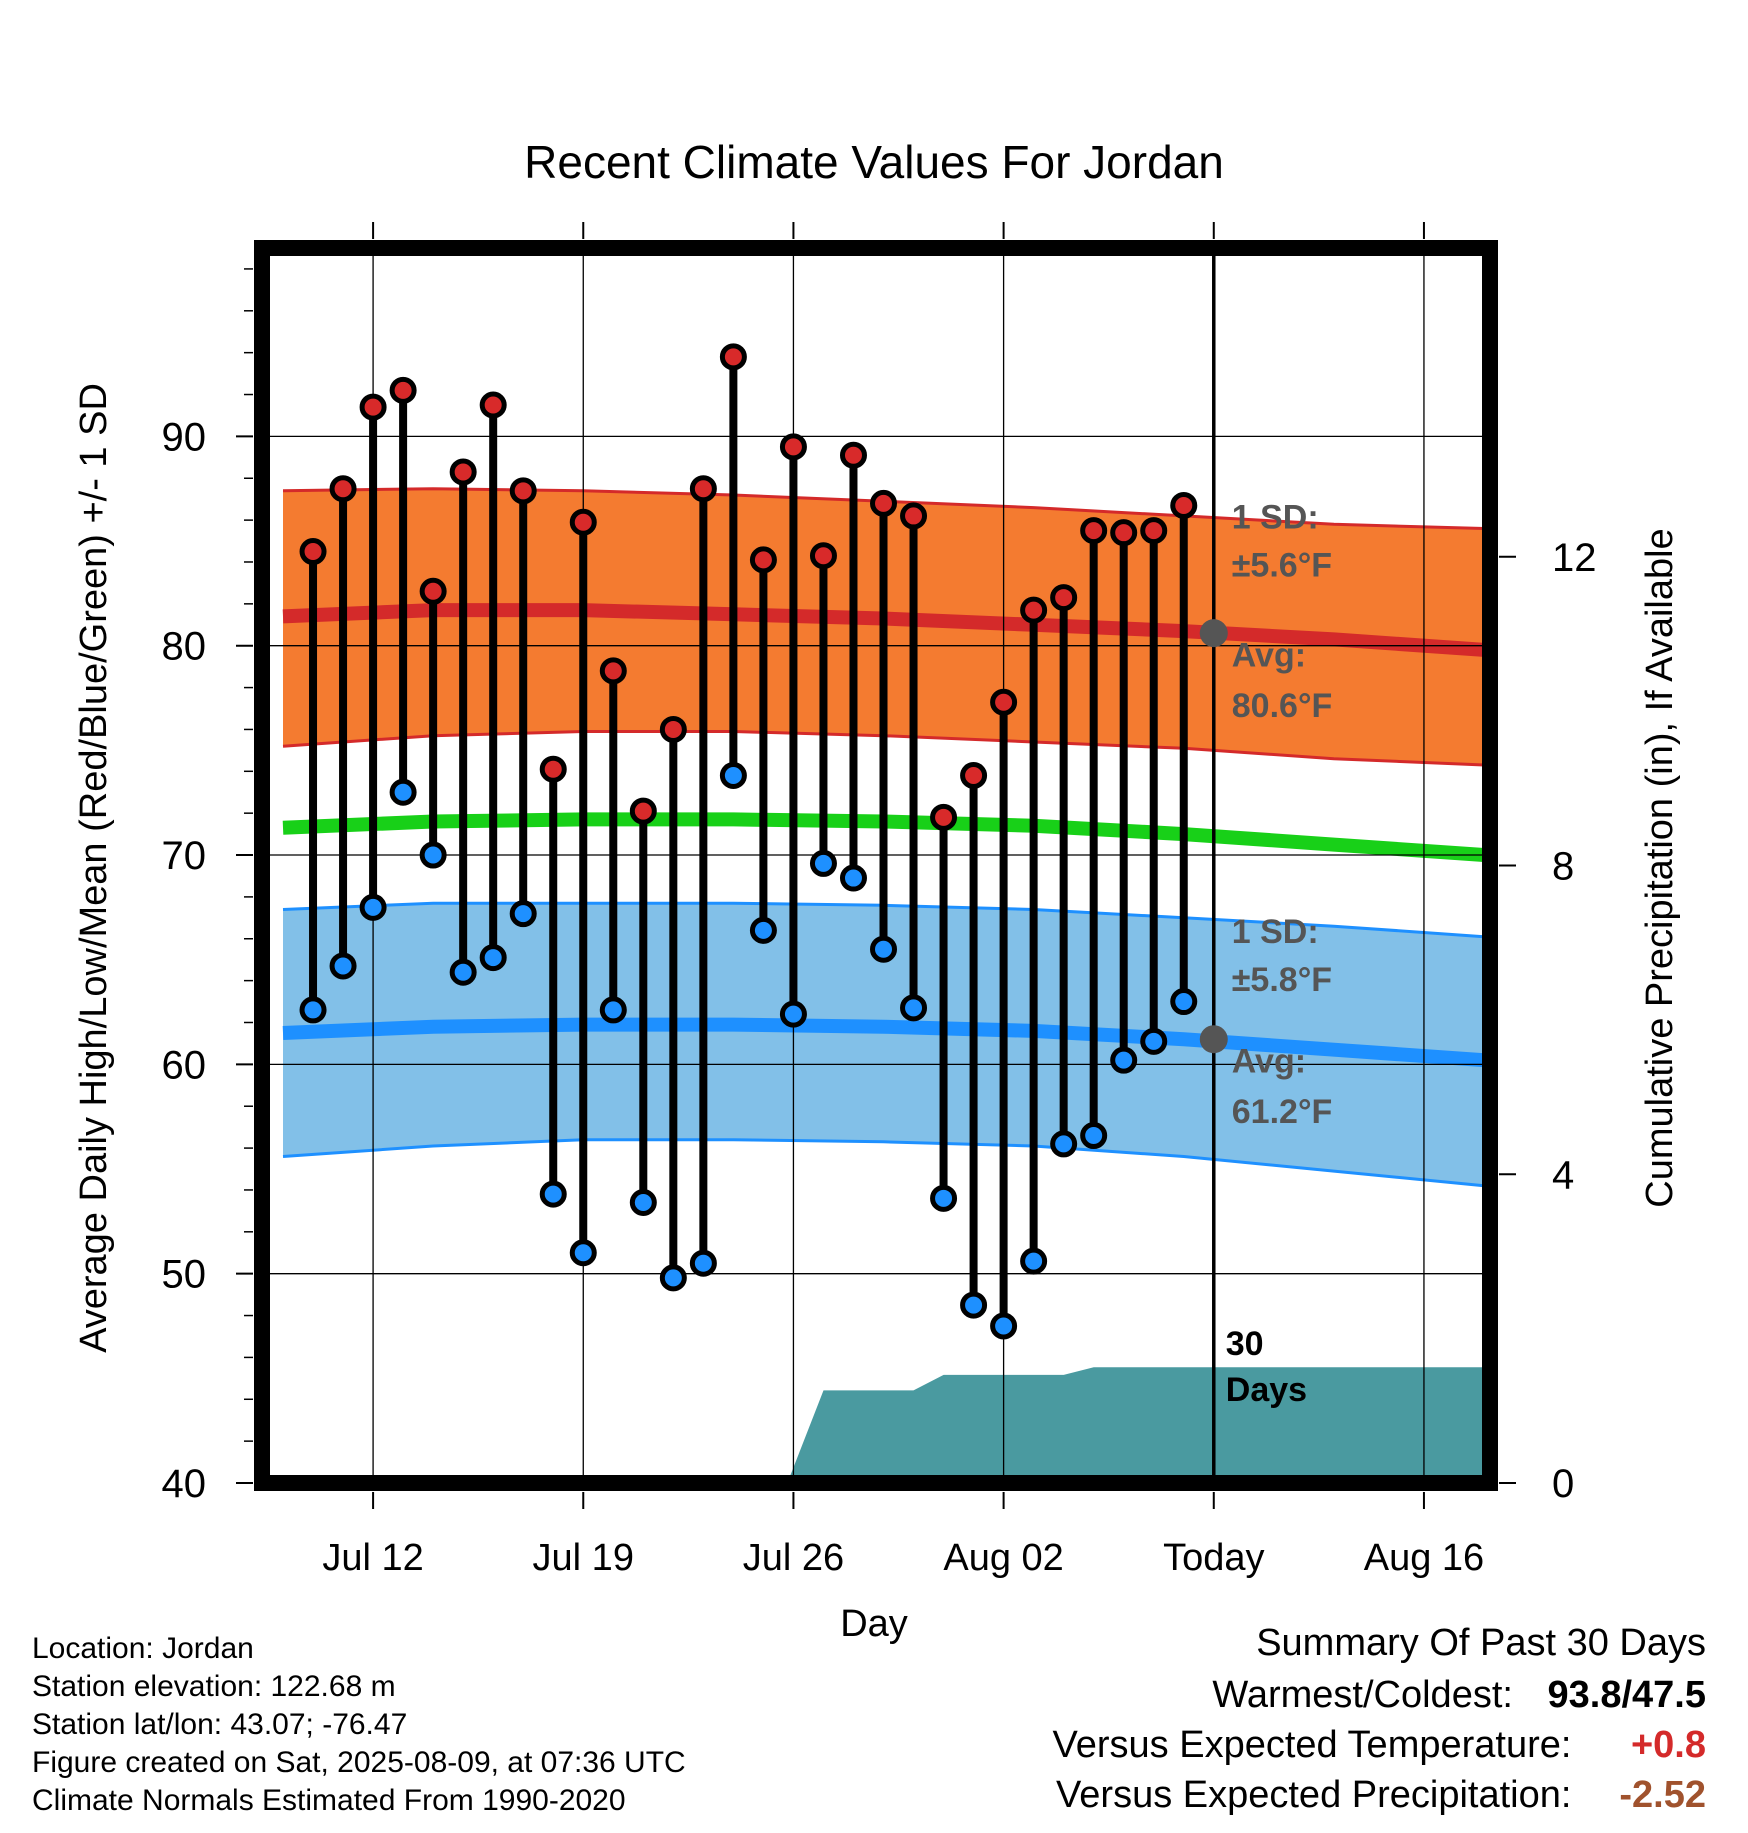  I want to click on right-tick-label-12: 12, so click(1574, 558).